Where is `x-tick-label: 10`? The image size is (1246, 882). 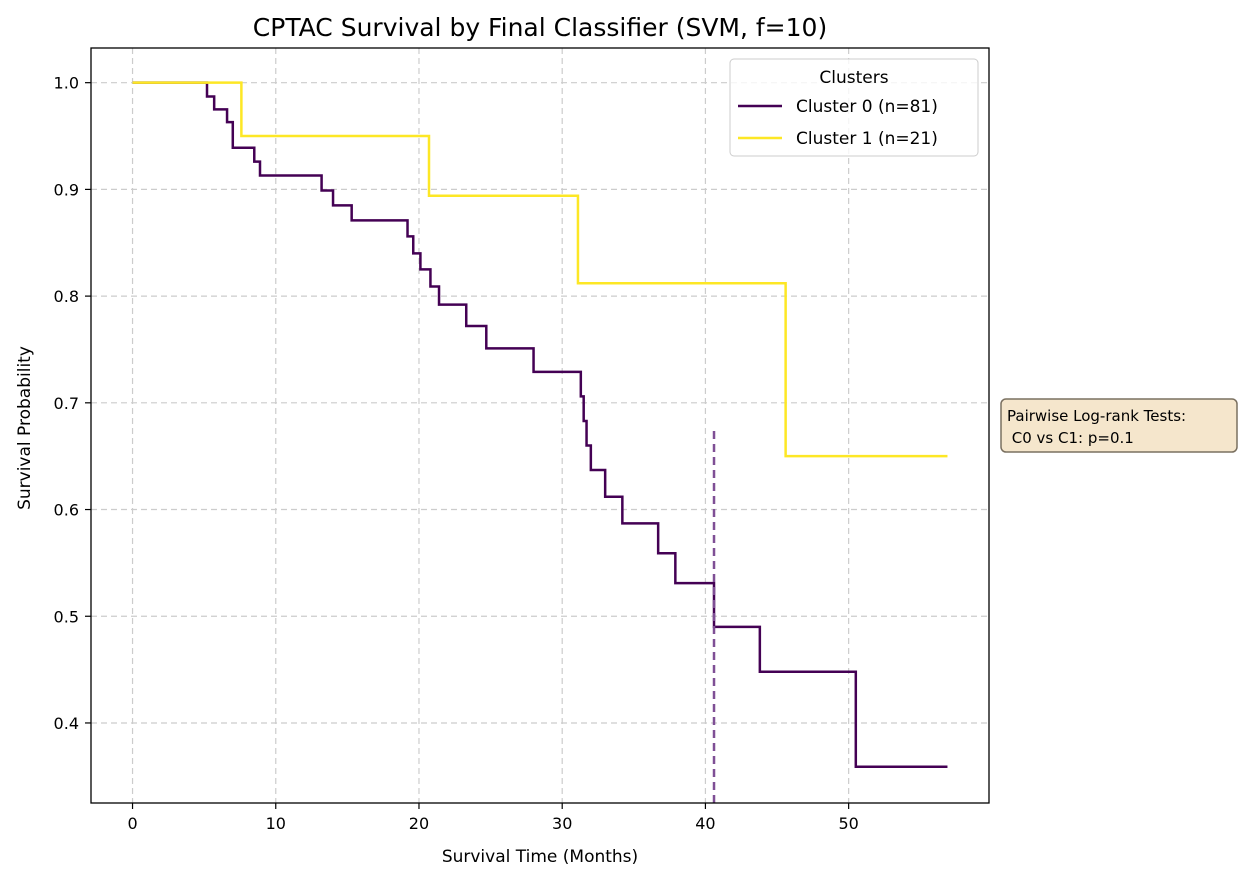
x-tick-label: 10 is located at coordinates (276, 823).